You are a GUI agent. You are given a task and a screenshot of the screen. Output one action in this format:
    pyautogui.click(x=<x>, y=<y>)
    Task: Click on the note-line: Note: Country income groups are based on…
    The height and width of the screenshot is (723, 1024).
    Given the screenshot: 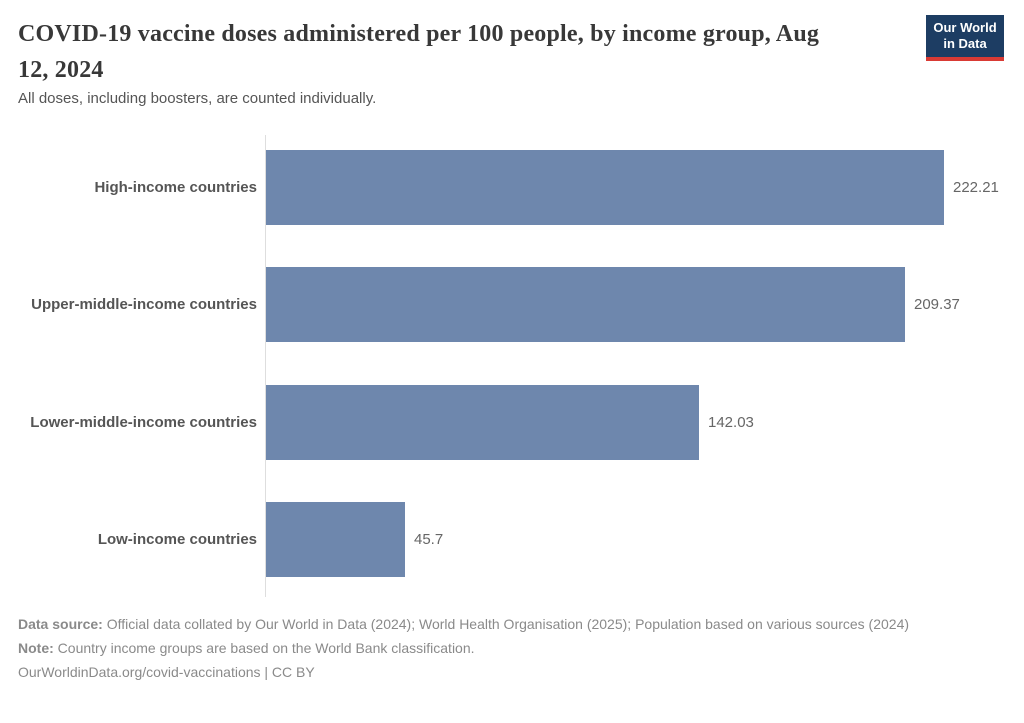 What is the action you would take?
    pyautogui.click(x=473, y=648)
    